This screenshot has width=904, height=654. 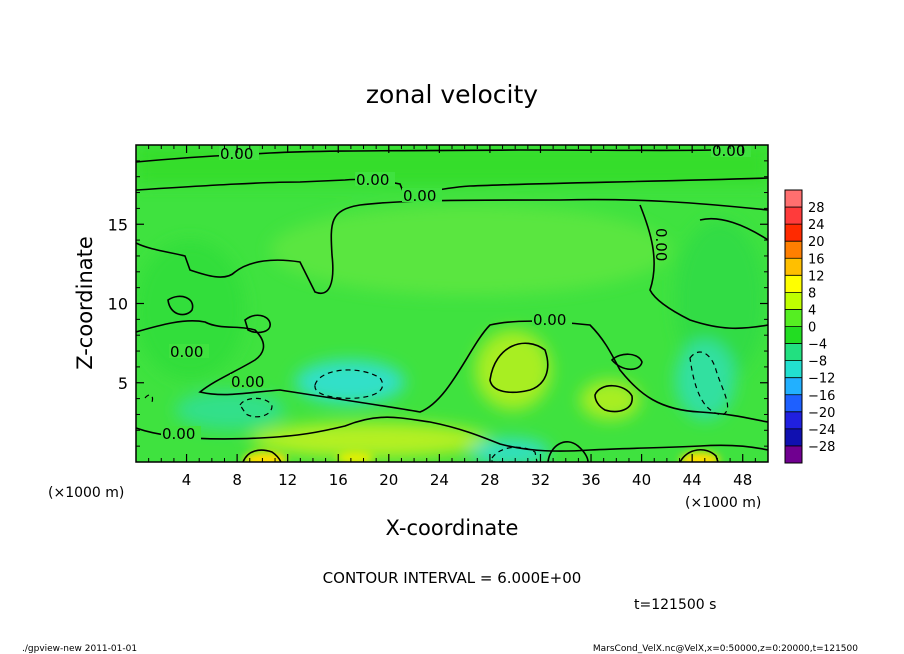 I want to click on colorbar-label-3: 16, so click(x=816, y=259).